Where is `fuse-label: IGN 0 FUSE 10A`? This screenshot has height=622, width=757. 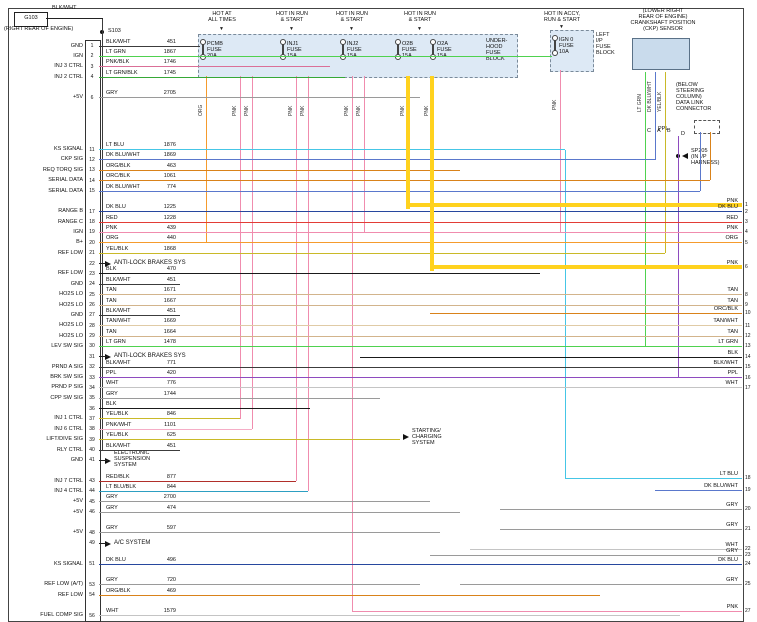
fuse-label: IGN 0 FUSE 10A is located at coordinates (566, 46).